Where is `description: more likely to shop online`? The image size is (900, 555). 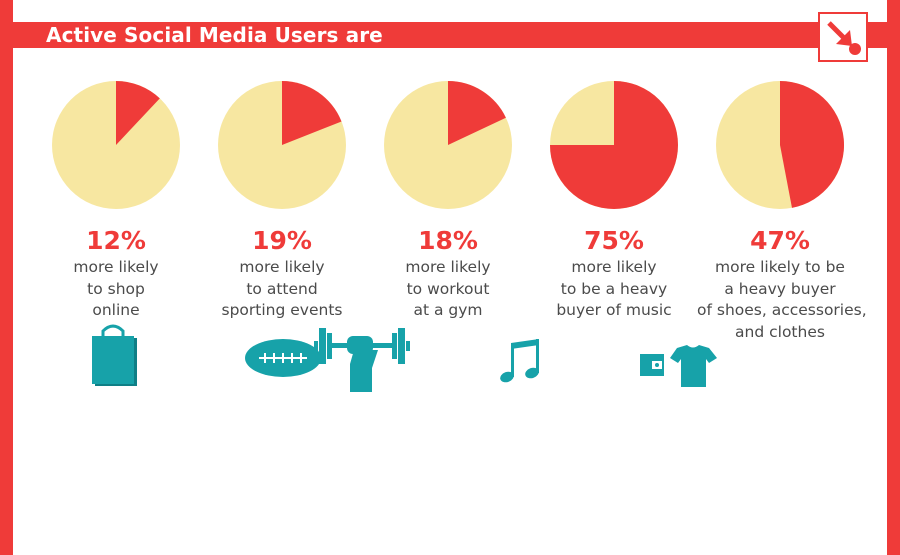 description: more likely to shop online is located at coordinates (116, 289).